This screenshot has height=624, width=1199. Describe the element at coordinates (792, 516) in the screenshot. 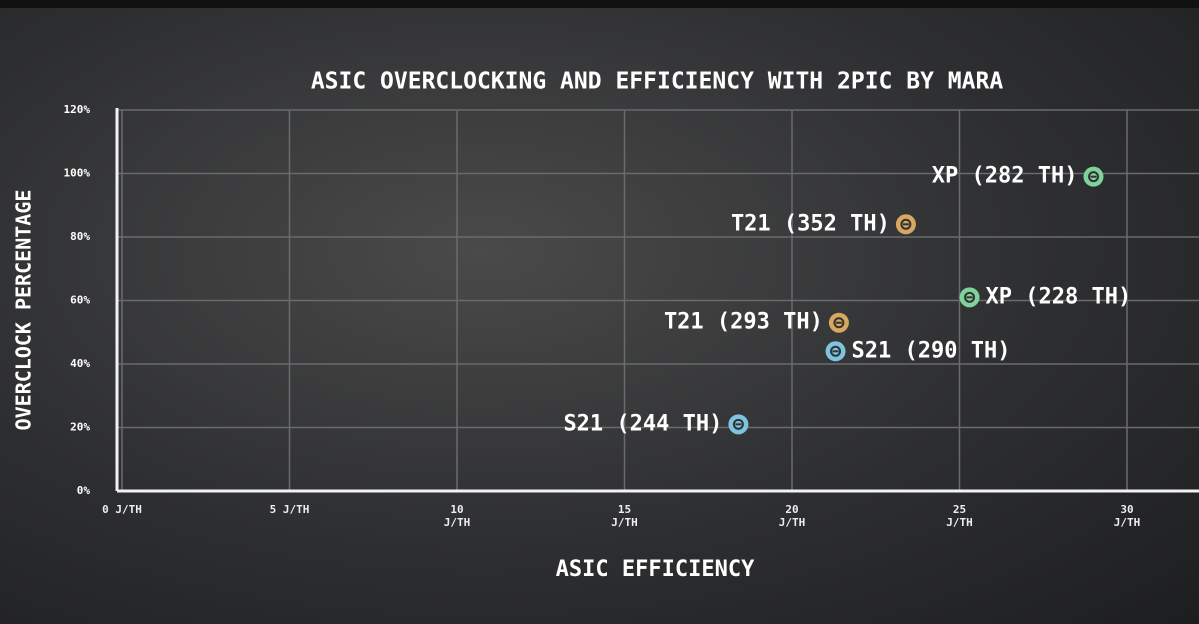

I see `x-tick-label: 20 J/TH` at that location.